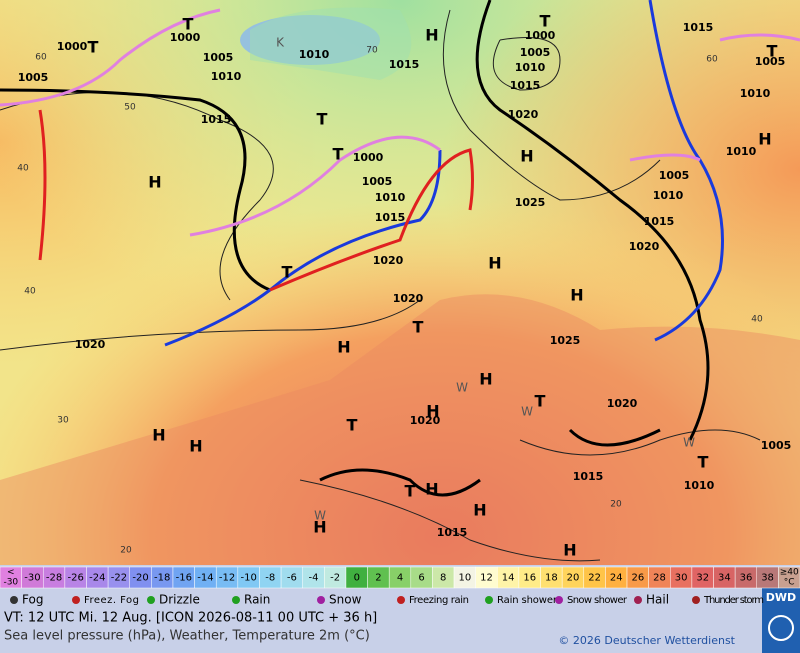 This screenshot has height=653, width=800. I want to click on map-label: 50, so click(130, 108).